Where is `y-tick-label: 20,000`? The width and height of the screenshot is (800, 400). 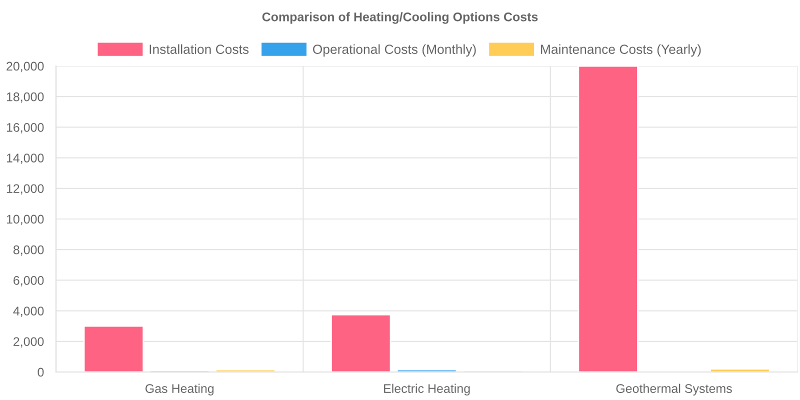 y-tick-label: 20,000 is located at coordinates (25, 67).